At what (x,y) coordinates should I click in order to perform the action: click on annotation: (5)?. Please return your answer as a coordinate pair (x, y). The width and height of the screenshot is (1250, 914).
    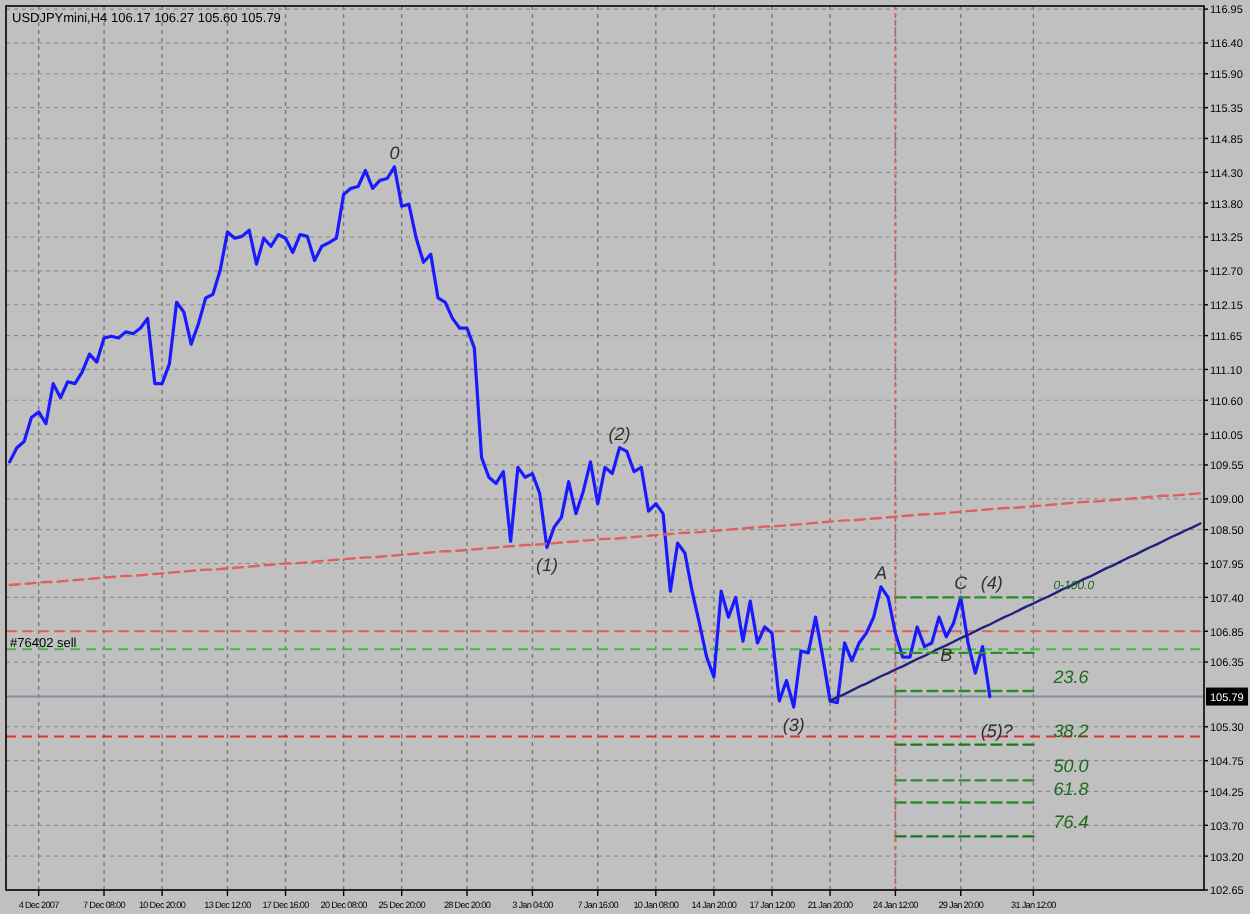
    Looking at the image, I should click on (996, 730).